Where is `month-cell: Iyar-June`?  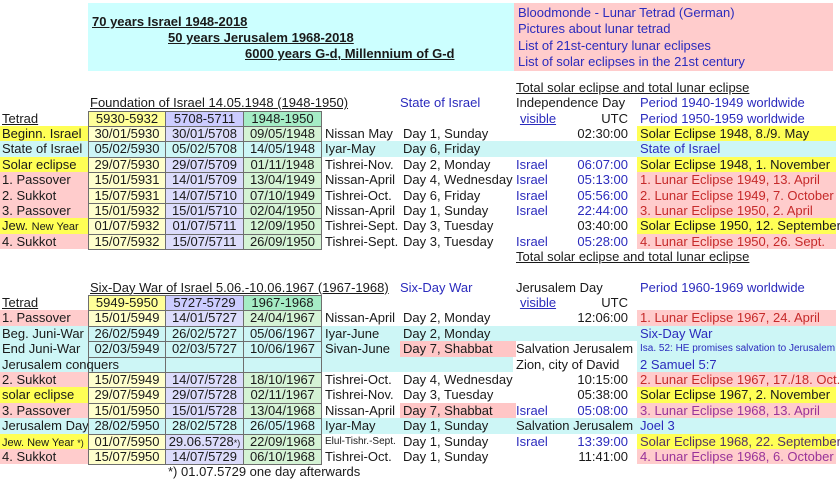 month-cell: Iyar-June is located at coordinates (352, 333).